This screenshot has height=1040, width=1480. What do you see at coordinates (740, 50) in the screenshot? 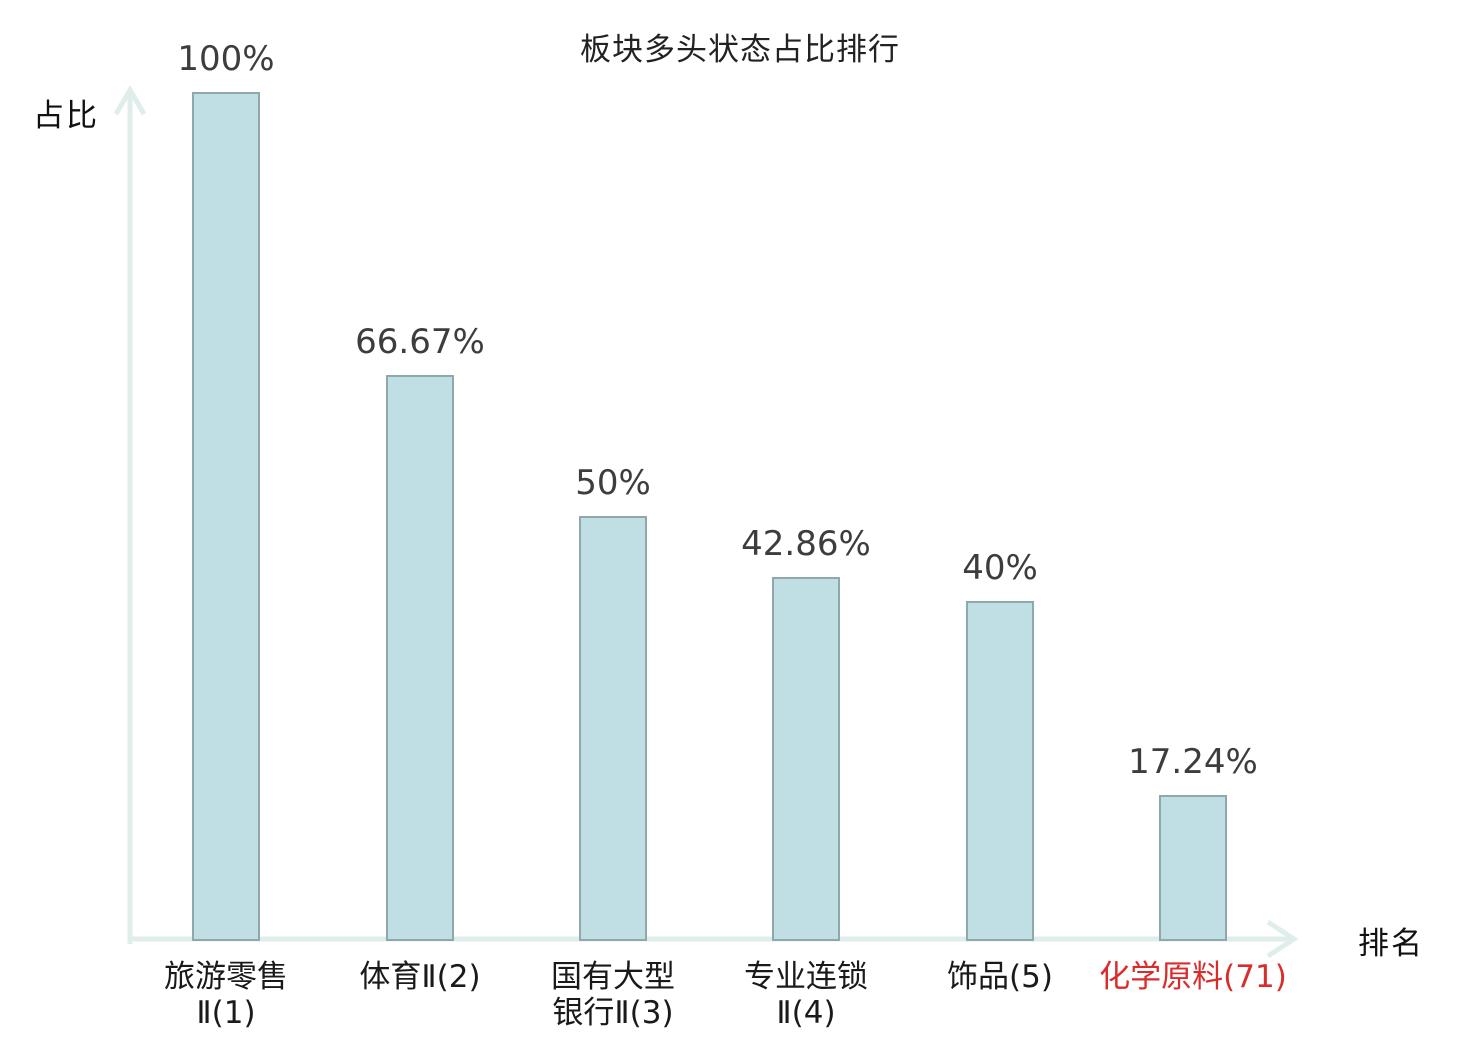
I see `chart-title: 板块多头状态占比排行` at bounding box center [740, 50].